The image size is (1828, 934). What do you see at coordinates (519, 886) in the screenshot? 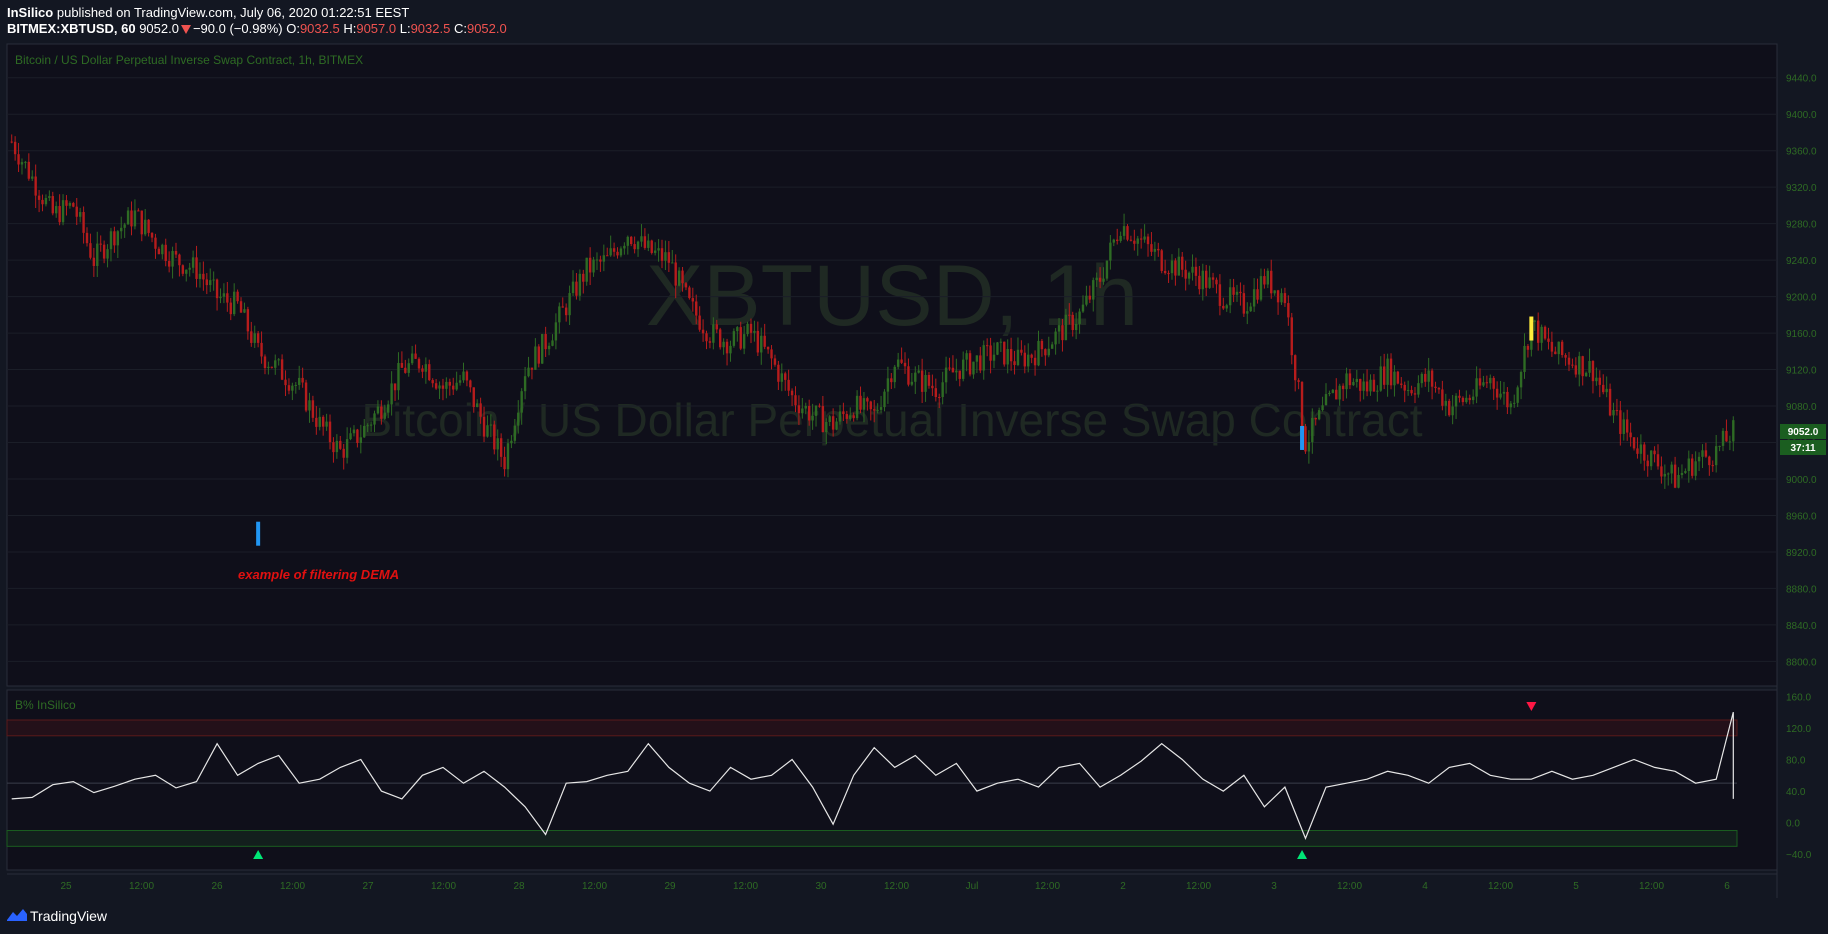
I see `time-tick-label: 28` at bounding box center [519, 886].